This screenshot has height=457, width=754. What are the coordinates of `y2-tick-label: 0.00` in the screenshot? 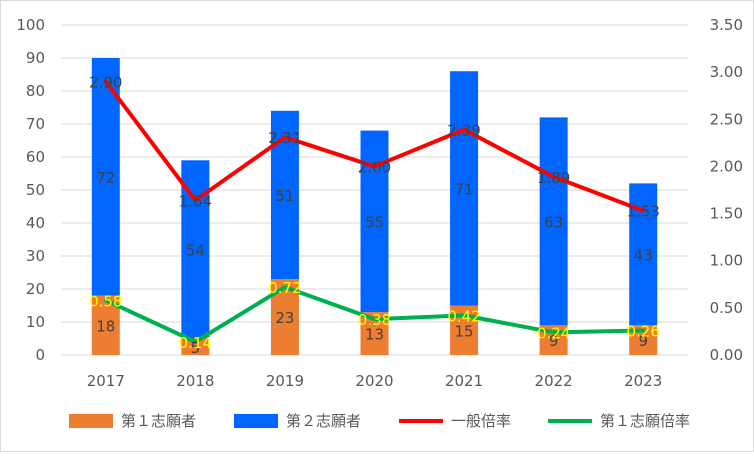 It's located at (726, 355).